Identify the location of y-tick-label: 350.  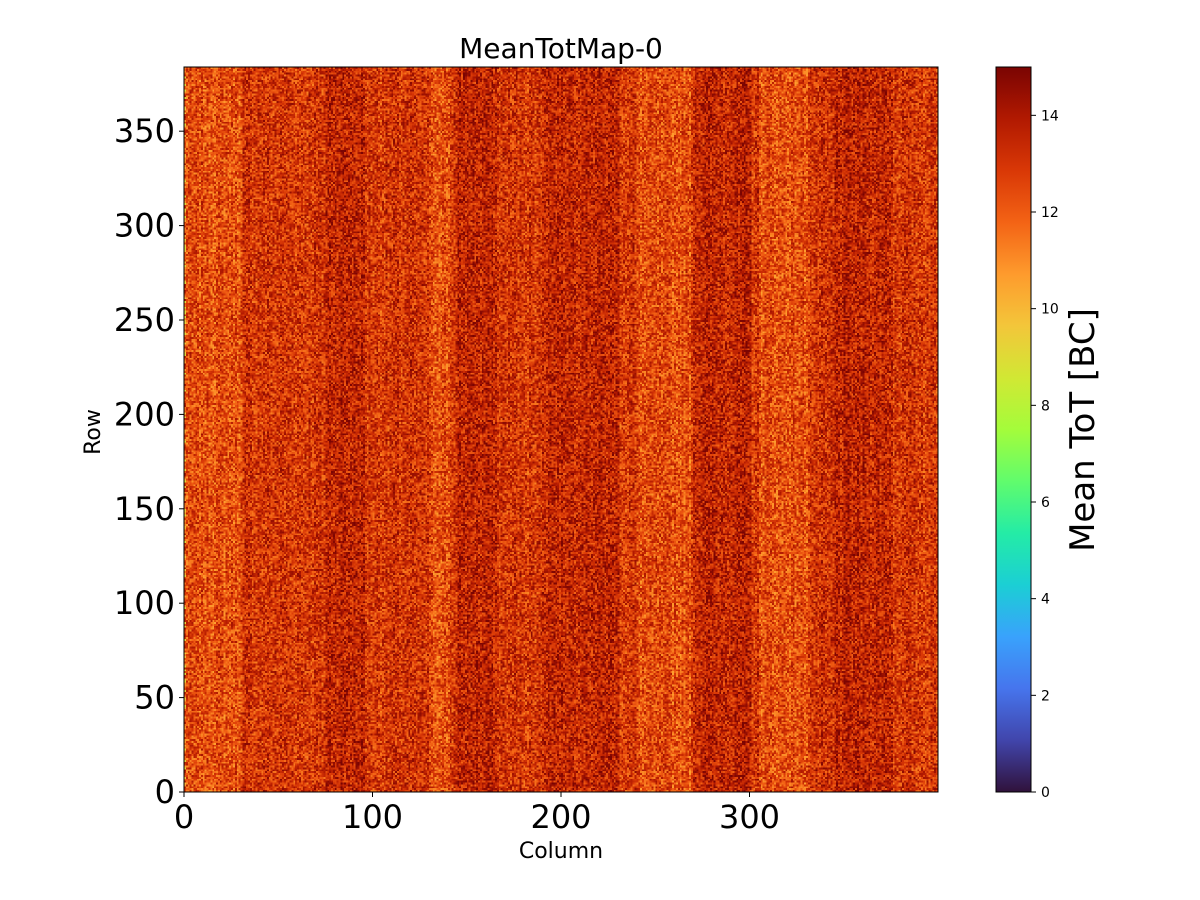
(144, 131).